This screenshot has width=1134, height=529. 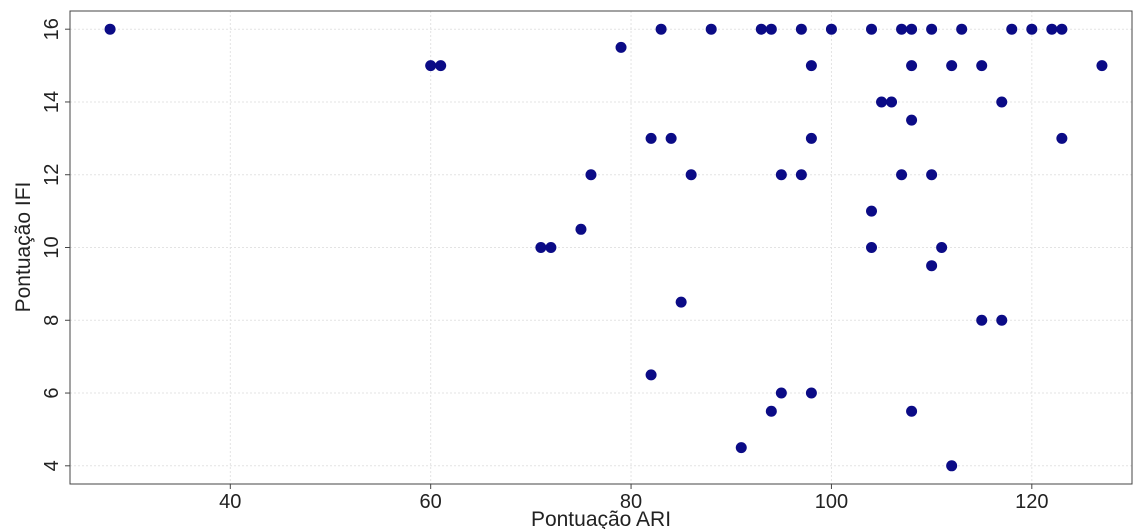 I want to click on y-axis-title: Pontuação IFI, so click(x=23, y=247).